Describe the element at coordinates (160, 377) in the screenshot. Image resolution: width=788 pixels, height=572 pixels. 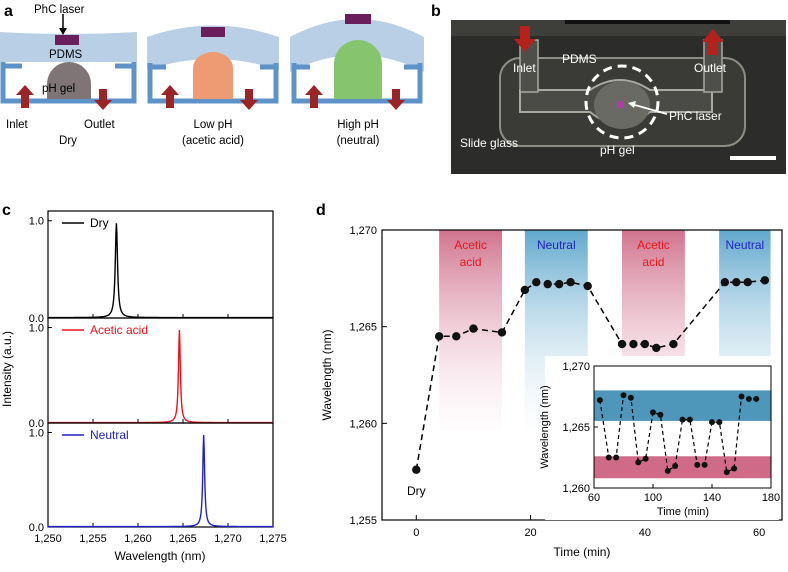
I see `spectrum-line-acetic-acid` at that location.